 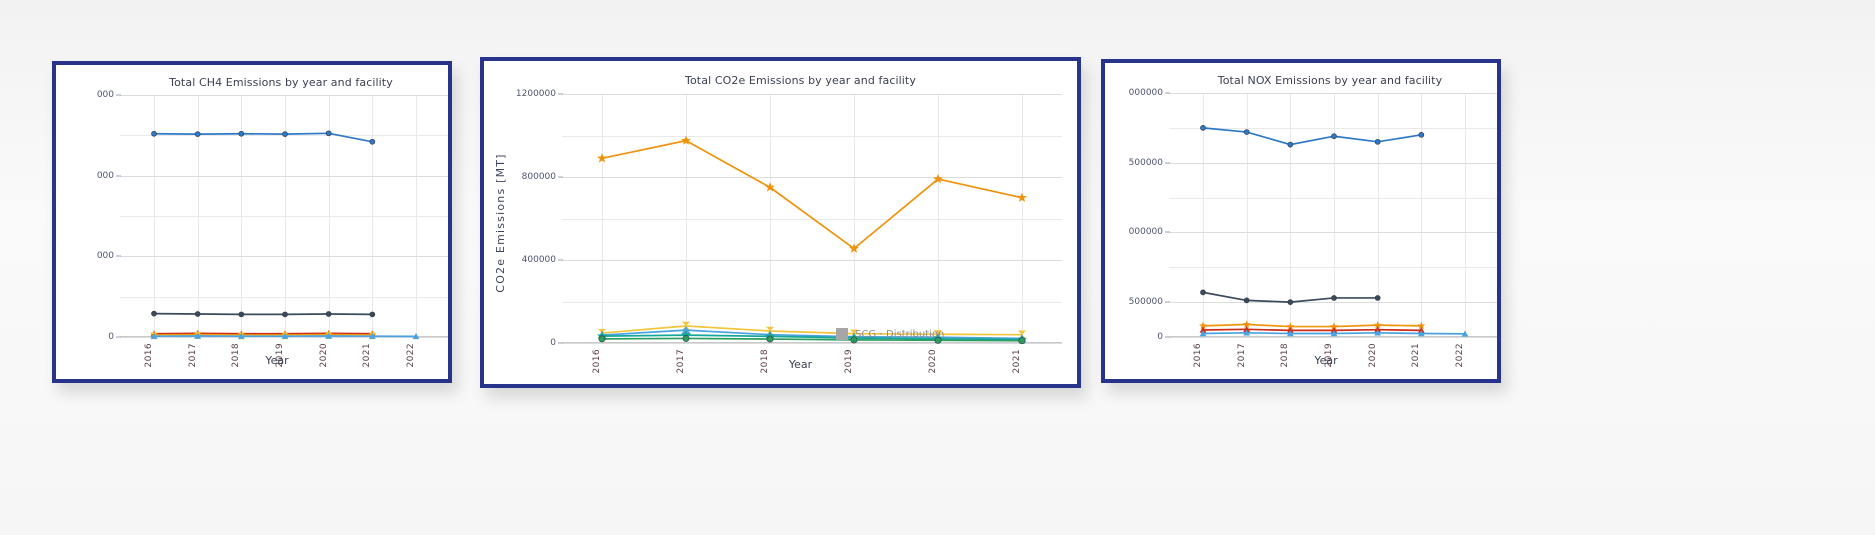 What do you see at coordinates (542, 177) in the screenshot?
I see `yaxis-tick-label: 800000` at bounding box center [542, 177].